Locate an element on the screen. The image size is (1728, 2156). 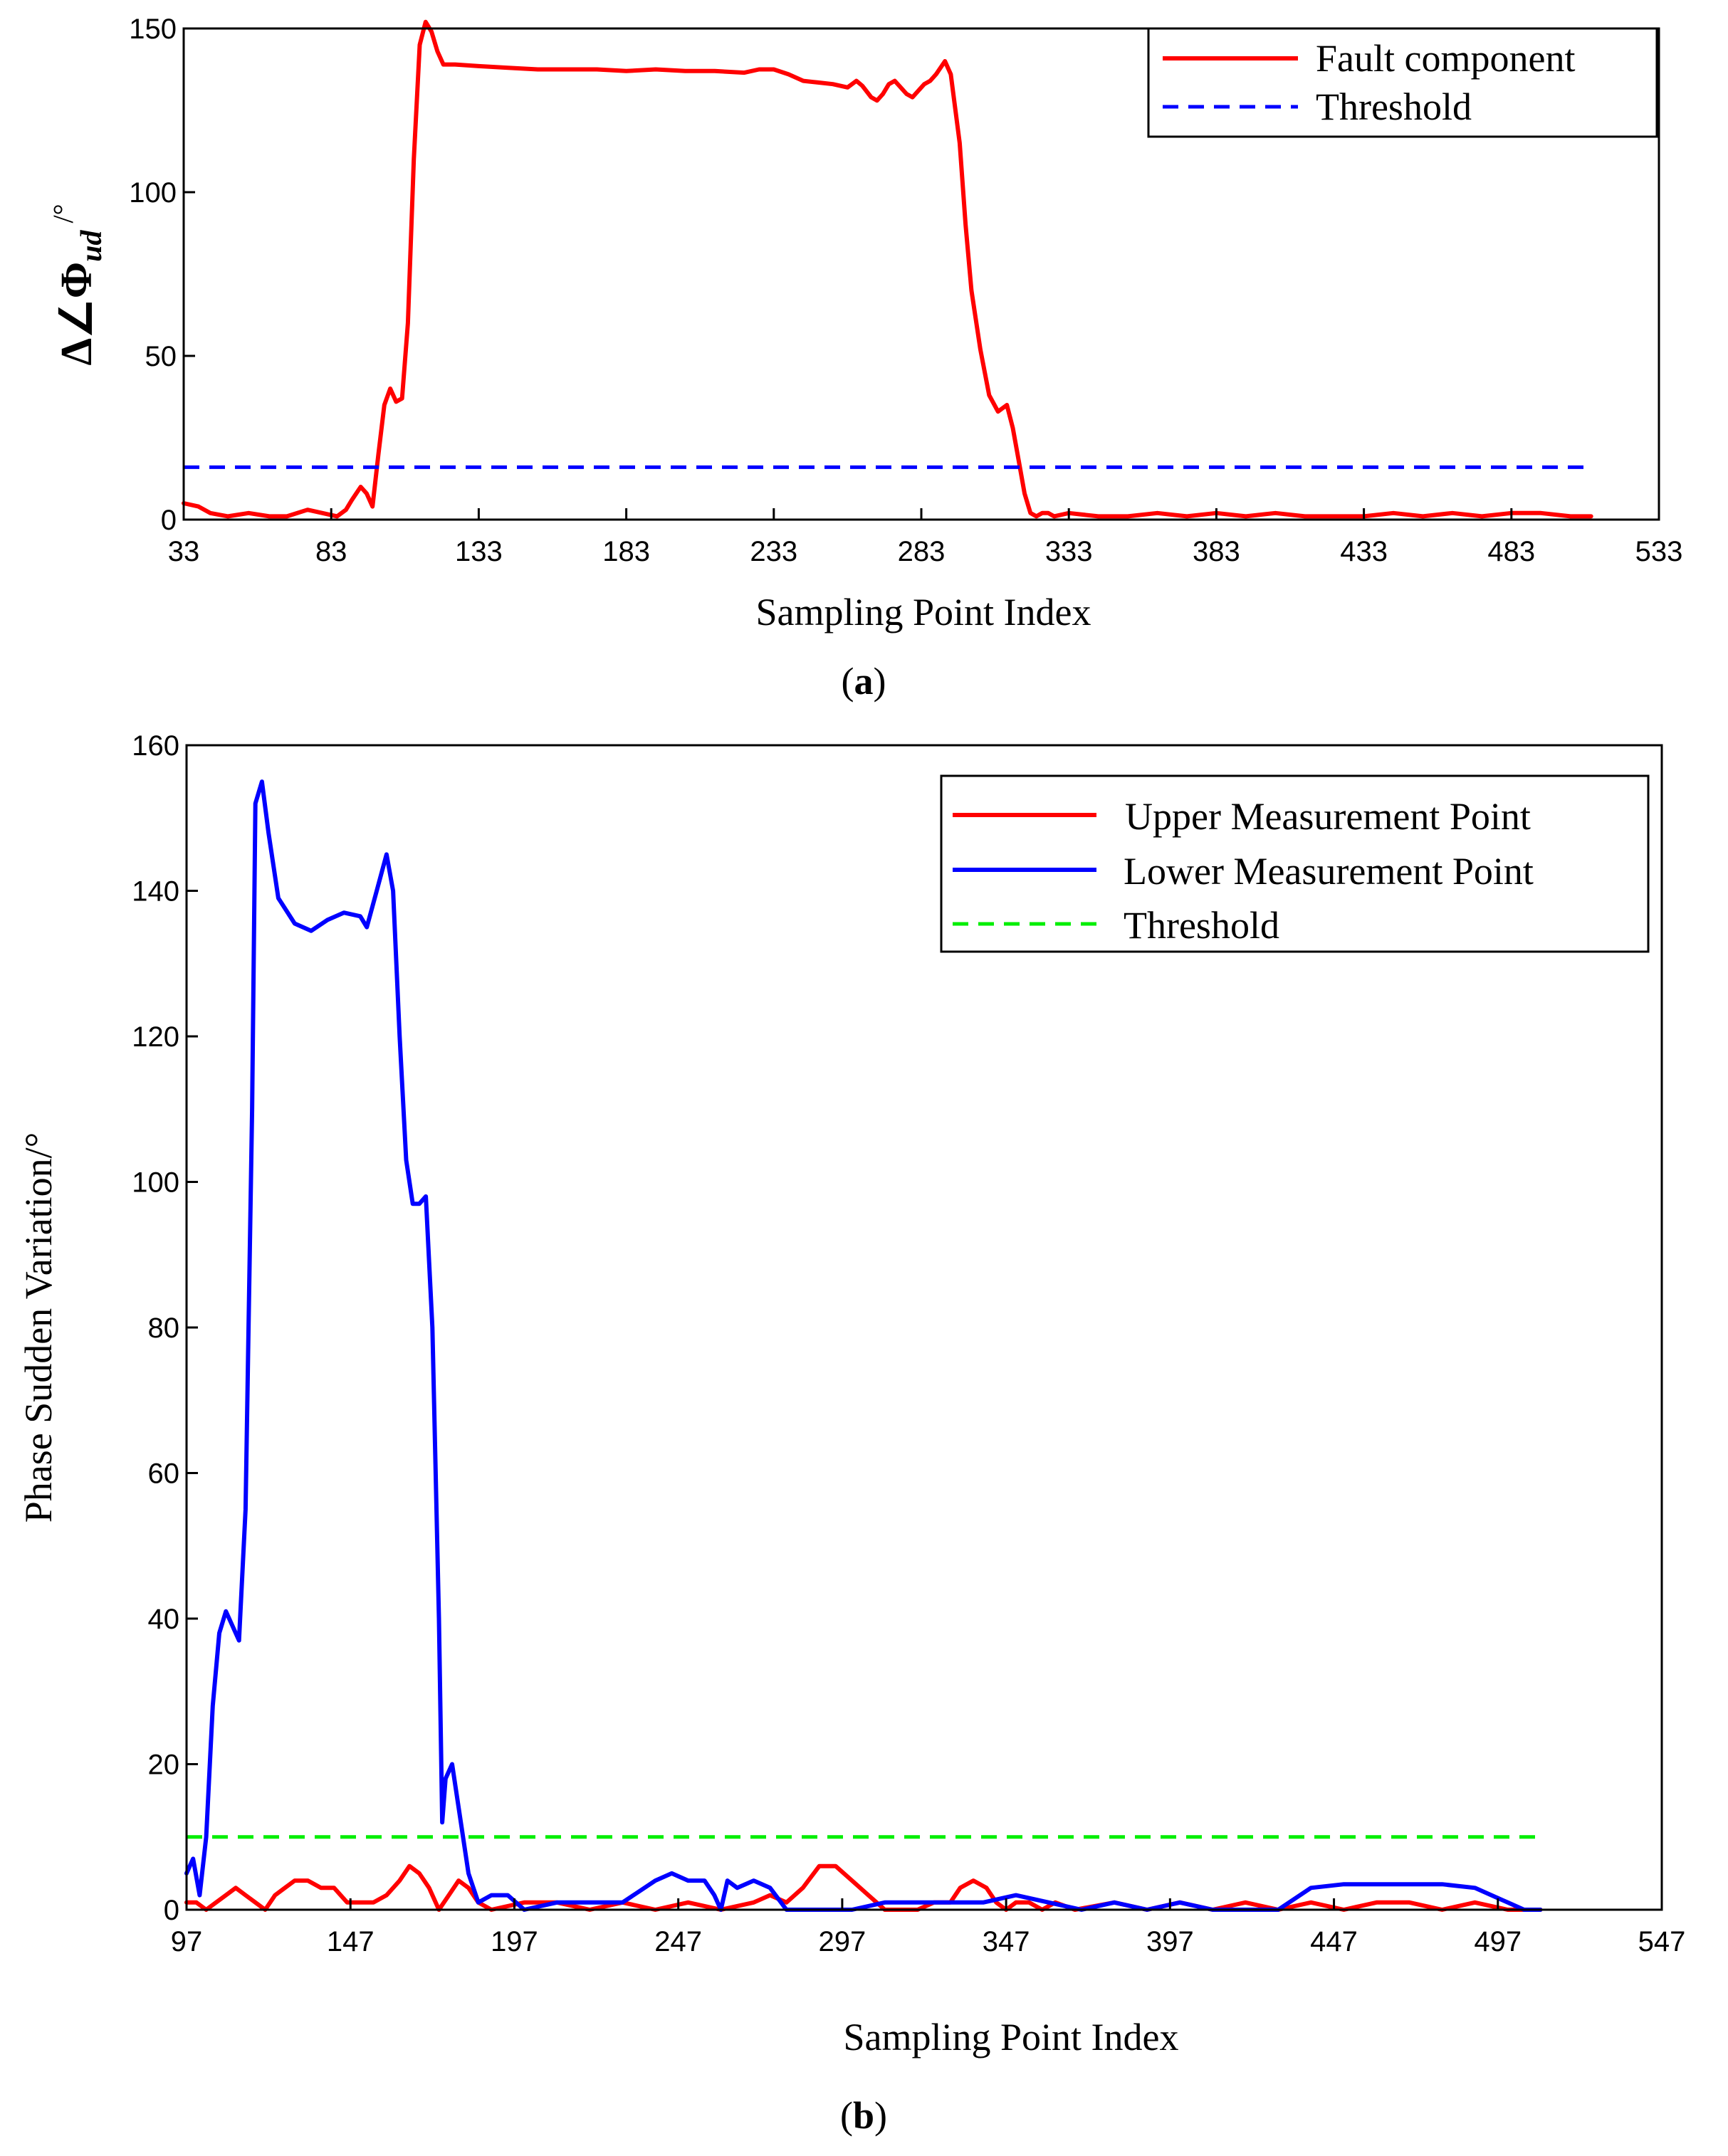
panel-a-xlabel: Sampling Point Index is located at coordinates (923, 612).